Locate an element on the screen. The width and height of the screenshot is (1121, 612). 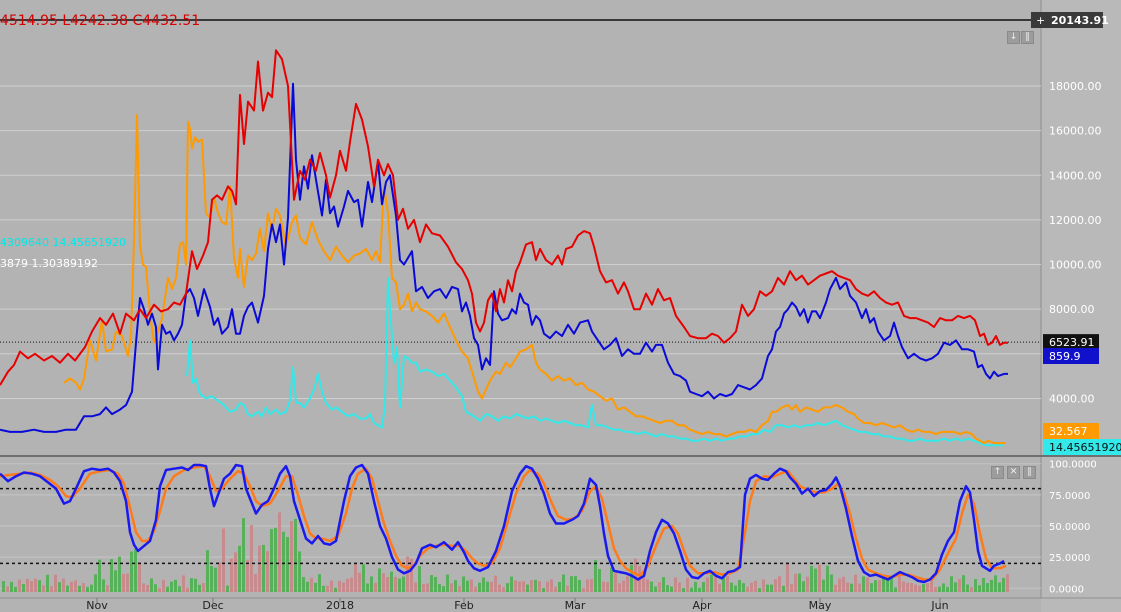
up-icon: ↑ is located at coordinates (997, 472).